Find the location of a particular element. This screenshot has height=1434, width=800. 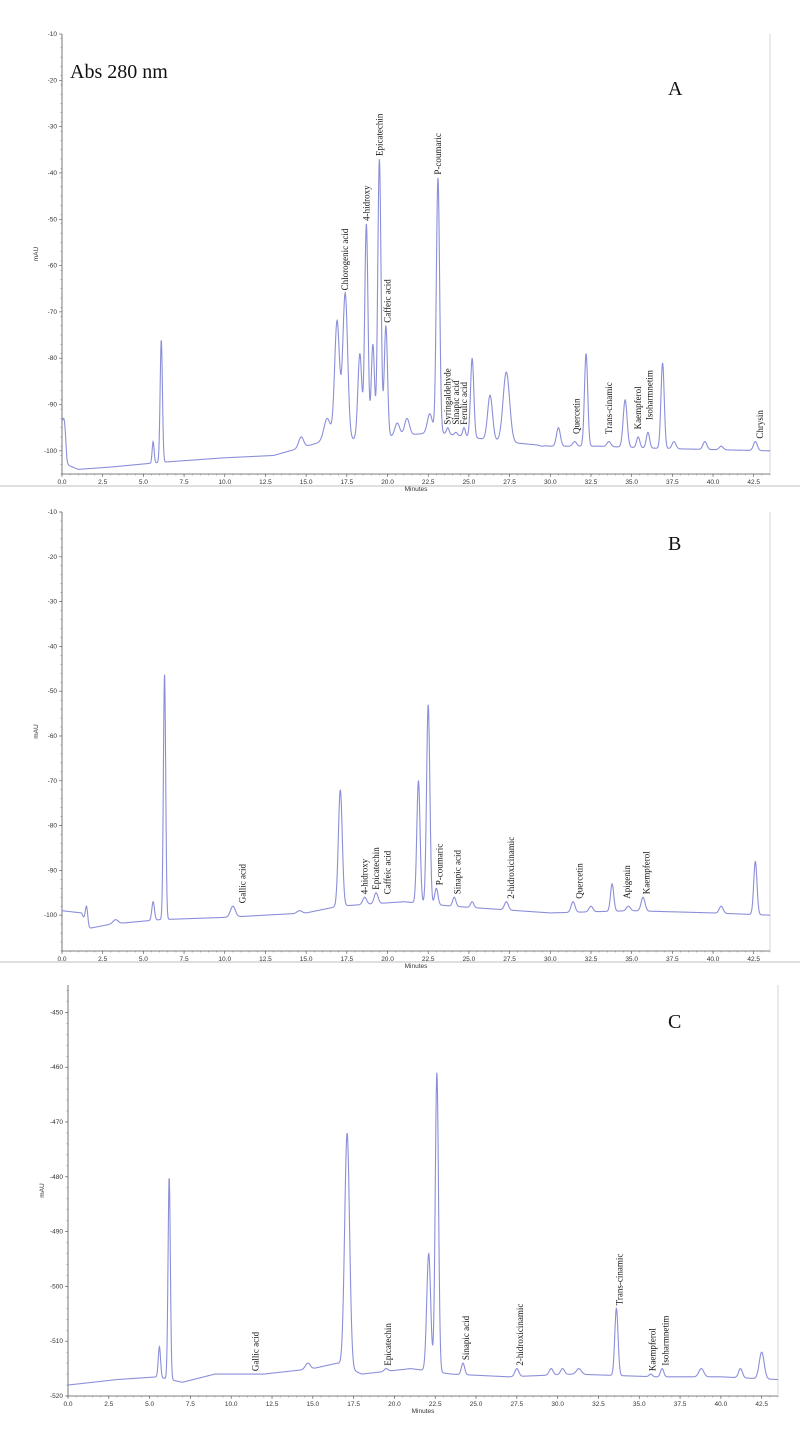

peak-label-c: Trans-cinamic is located at coordinates (620, 1280).